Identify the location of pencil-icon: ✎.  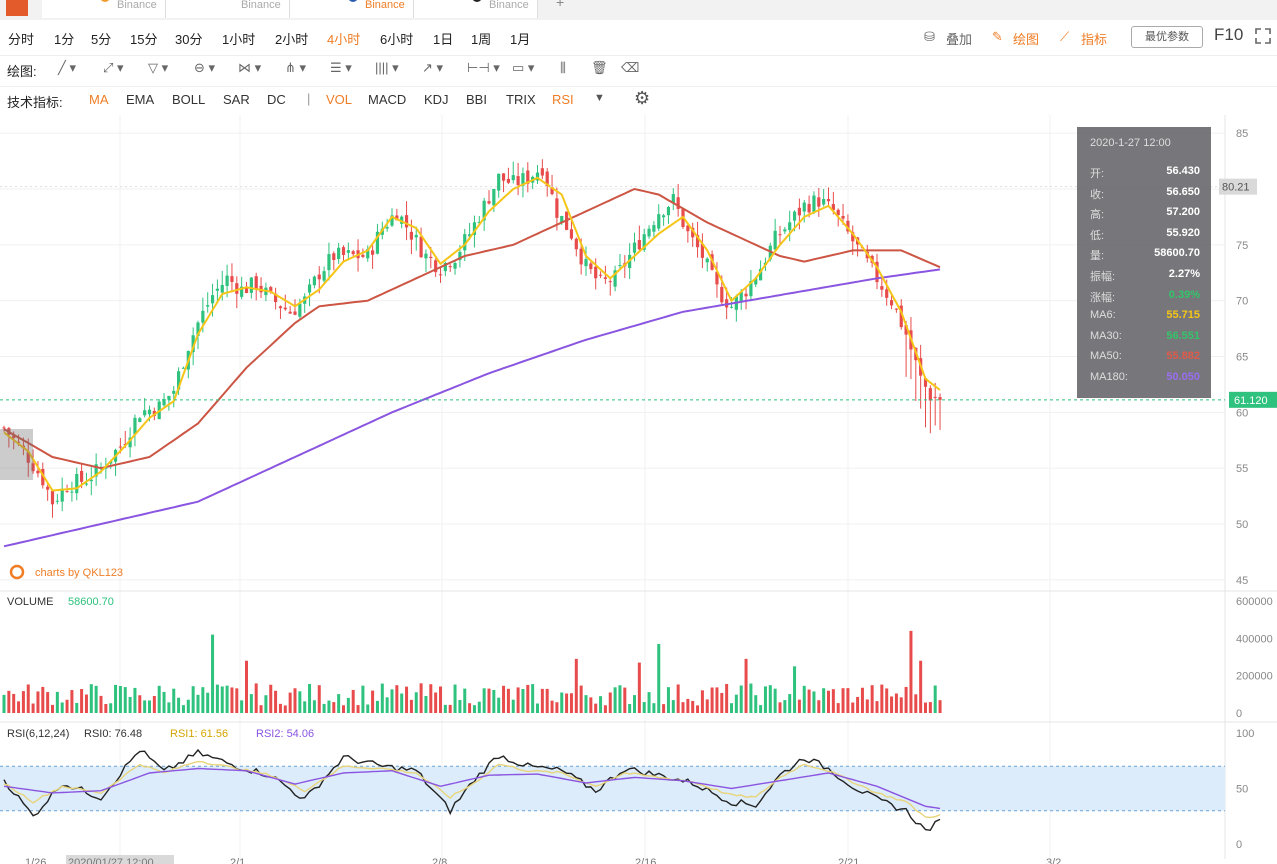
(997, 36).